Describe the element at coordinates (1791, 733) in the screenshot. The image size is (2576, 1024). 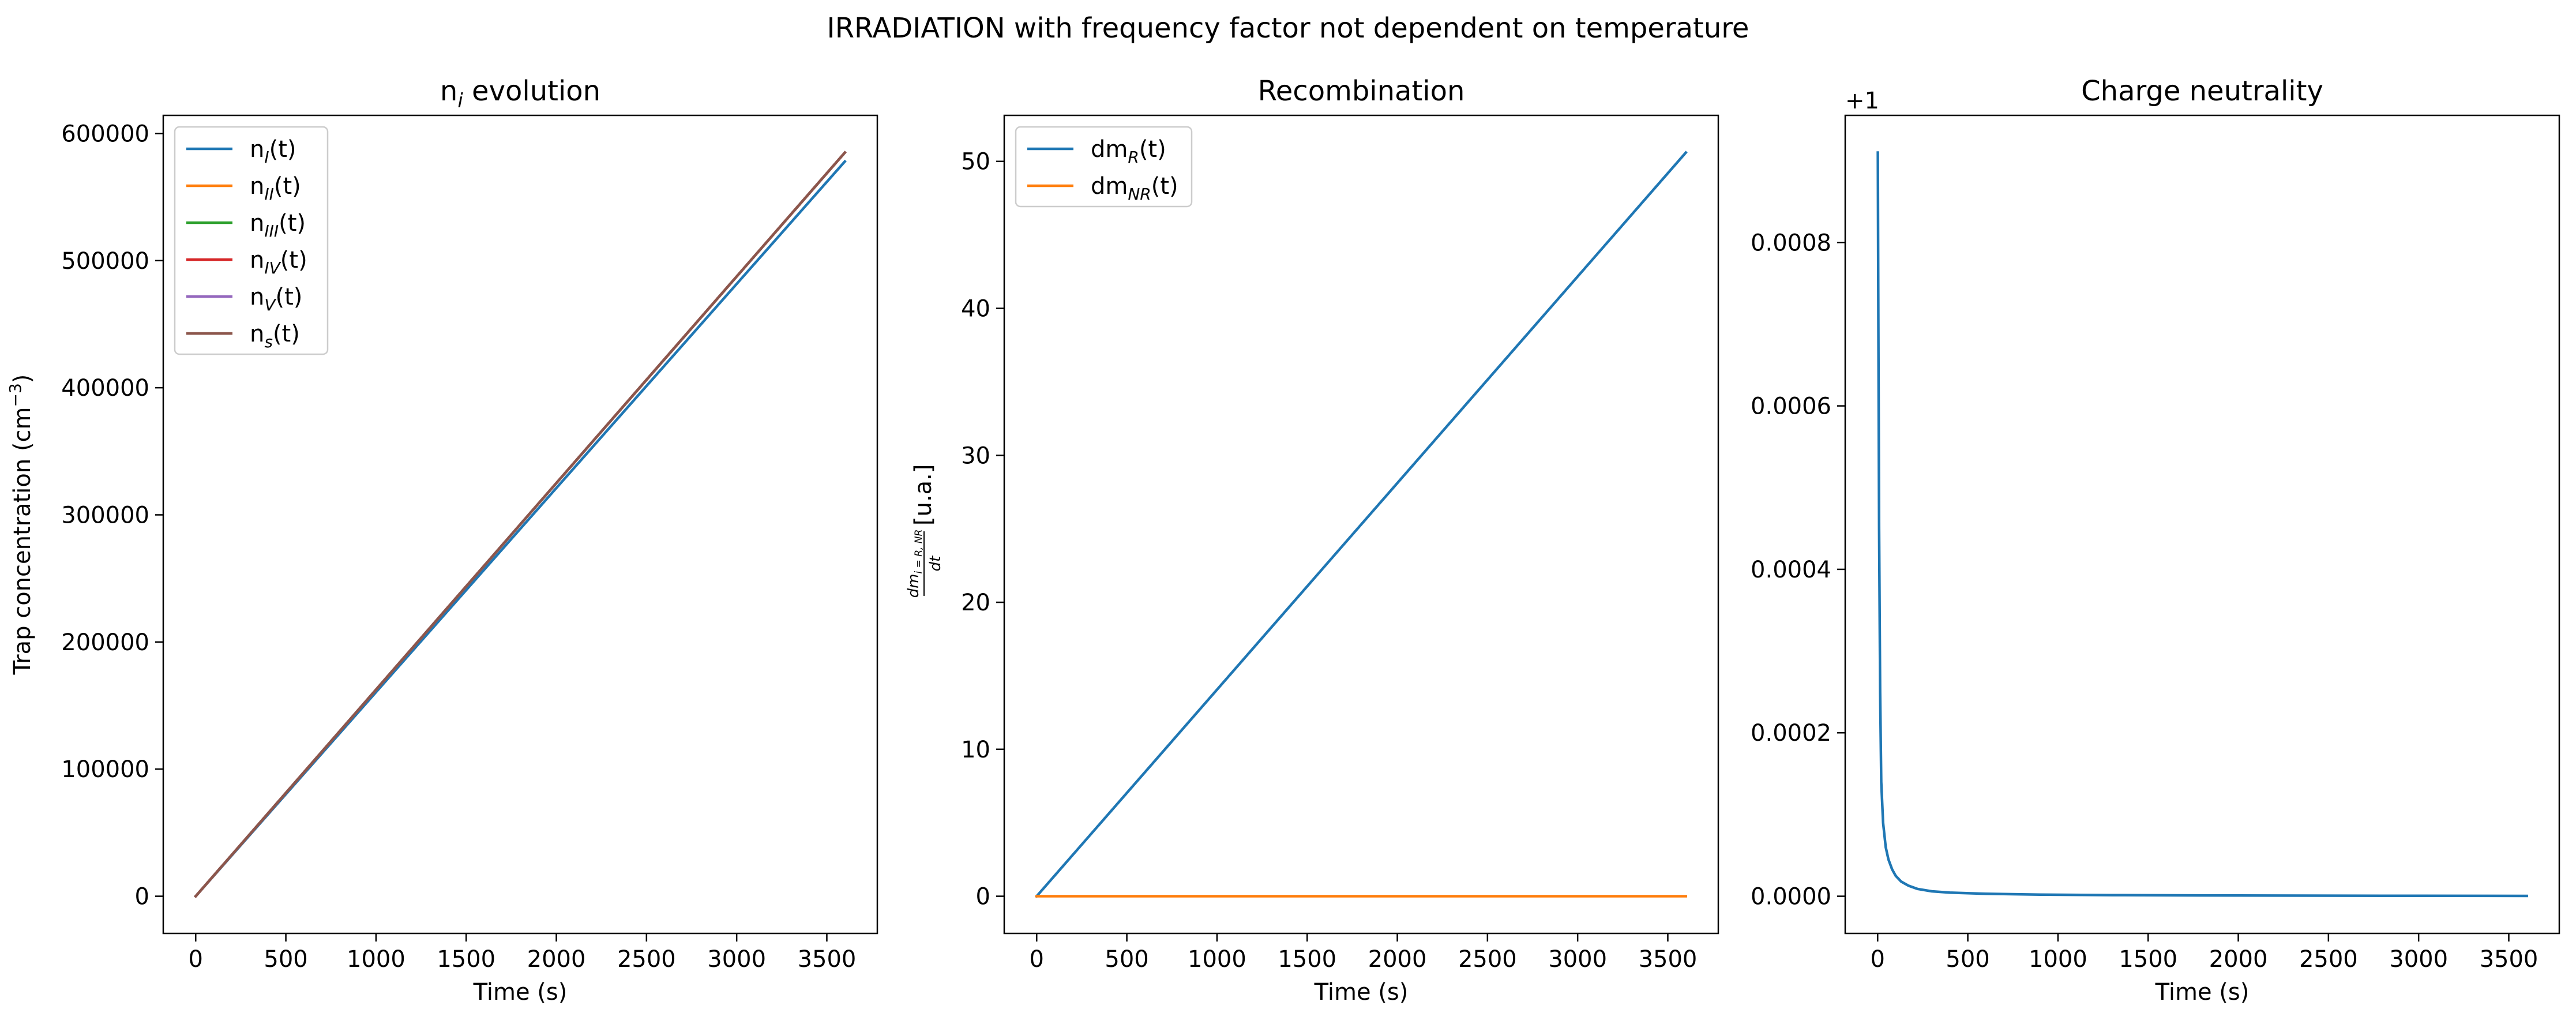
I see `y-tick-label: 0.0002` at that location.